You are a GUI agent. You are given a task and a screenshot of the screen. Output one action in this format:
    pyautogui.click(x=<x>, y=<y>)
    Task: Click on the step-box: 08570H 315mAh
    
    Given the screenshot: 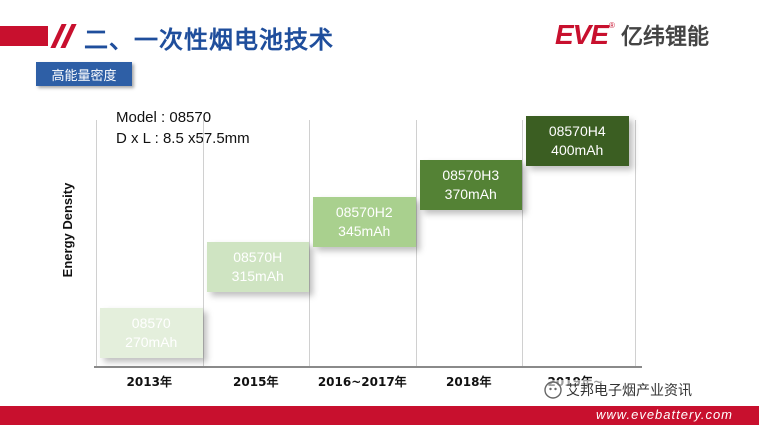 What is the action you would take?
    pyautogui.click(x=257, y=266)
    